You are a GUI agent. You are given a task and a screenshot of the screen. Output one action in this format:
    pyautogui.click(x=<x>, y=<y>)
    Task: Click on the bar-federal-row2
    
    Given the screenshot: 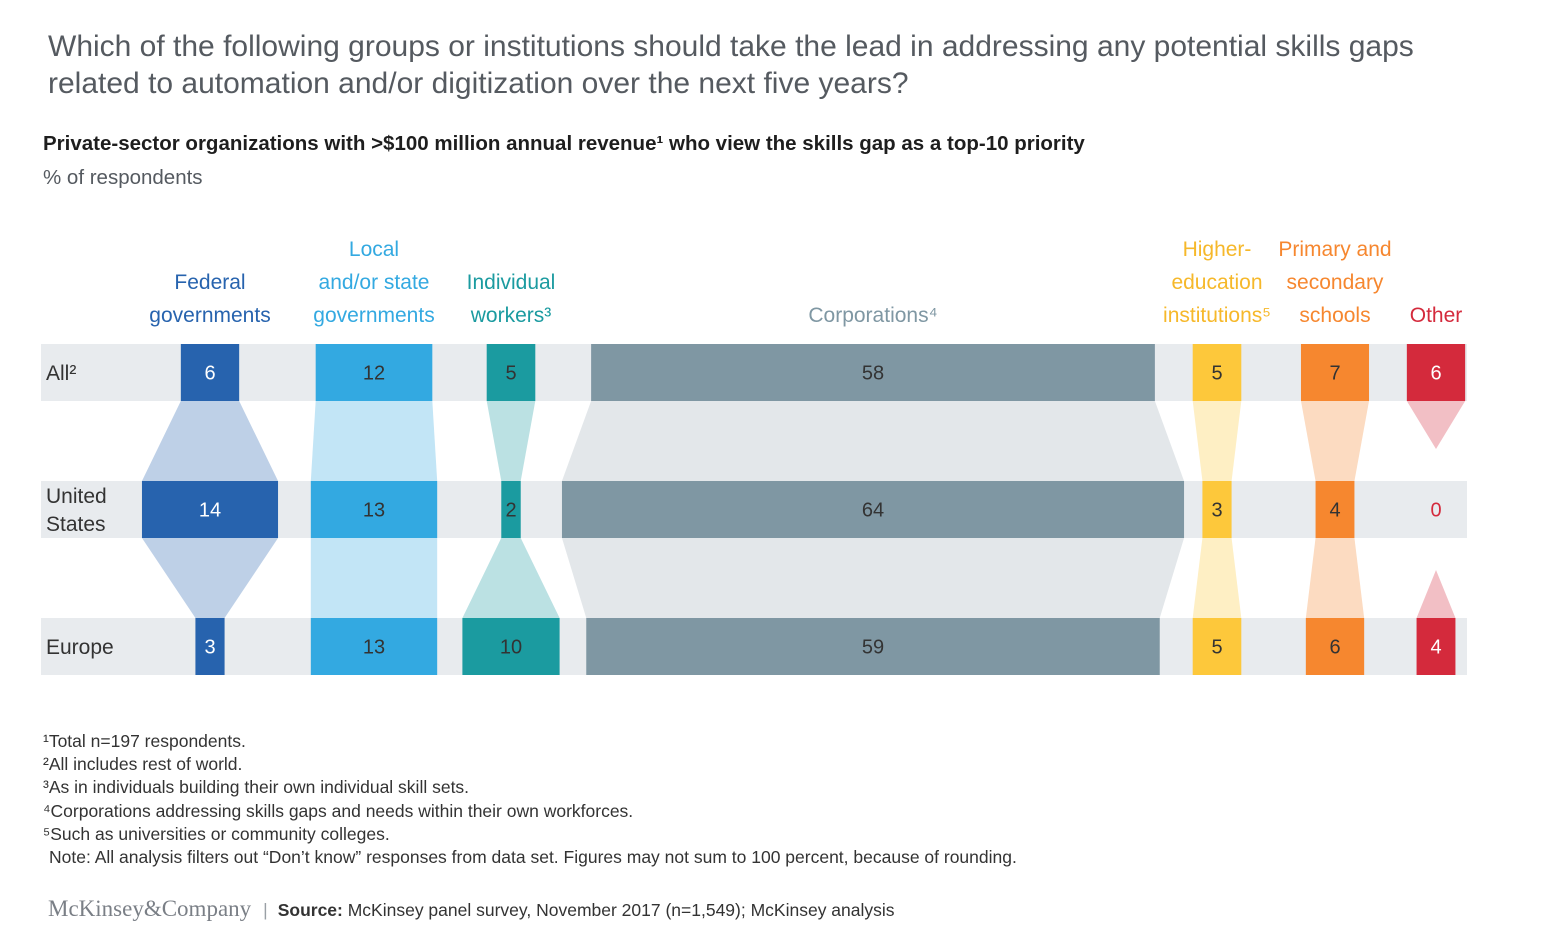 What is the action you would take?
    pyautogui.click(x=210, y=509)
    